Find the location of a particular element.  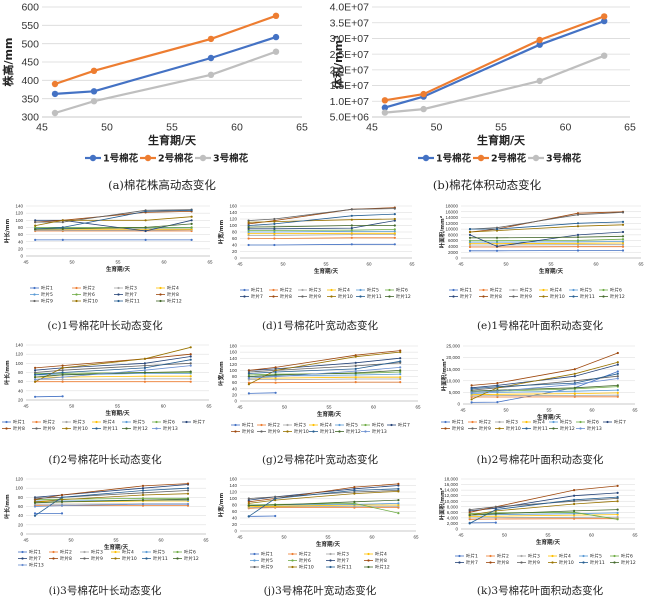

series-line is located at coordinates (322, 235).